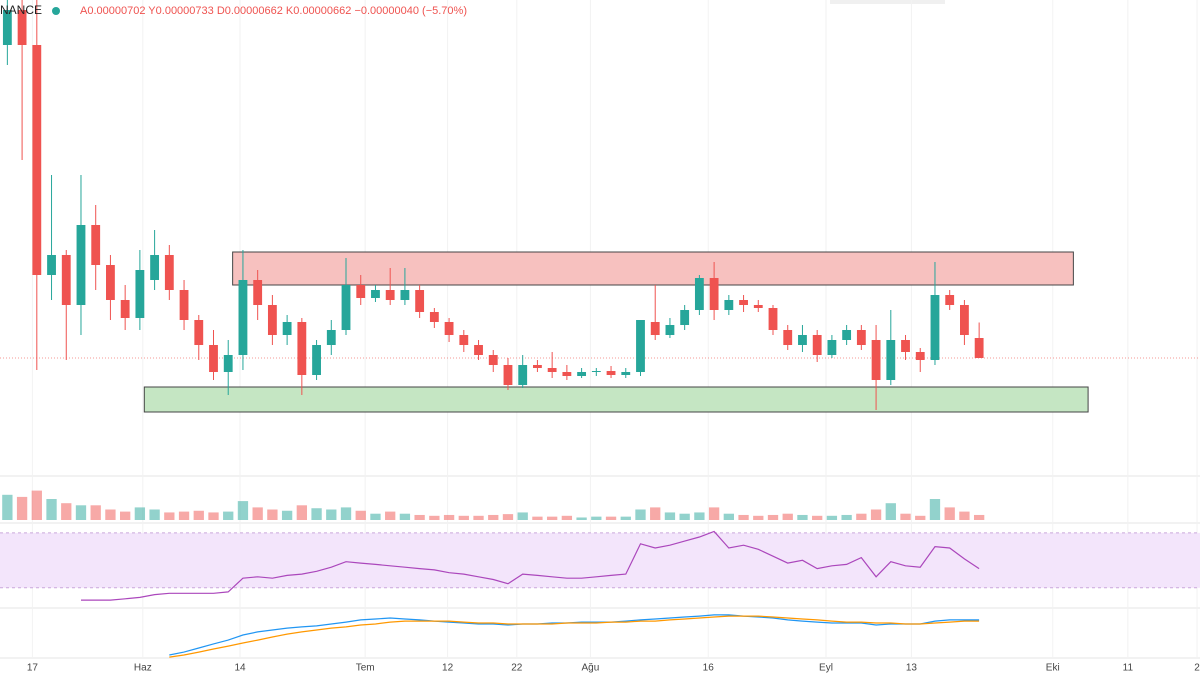 The image size is (1200, 675). What do you see at coordinates (1197, 668) in the screenshot?
I see `x-tick-label: 2` at bounding box center [1197, 668].